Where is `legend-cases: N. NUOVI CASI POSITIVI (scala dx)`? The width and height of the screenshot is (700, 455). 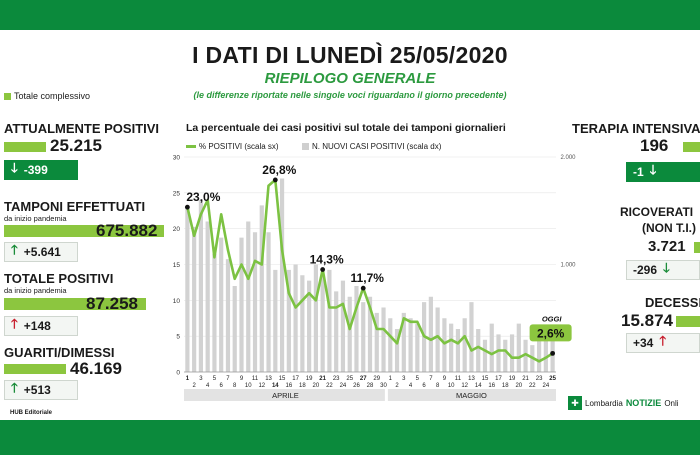 legend-cases: N. NUOVI CASI POSITIVI (scala dx) is located at coordinates (371, 146).